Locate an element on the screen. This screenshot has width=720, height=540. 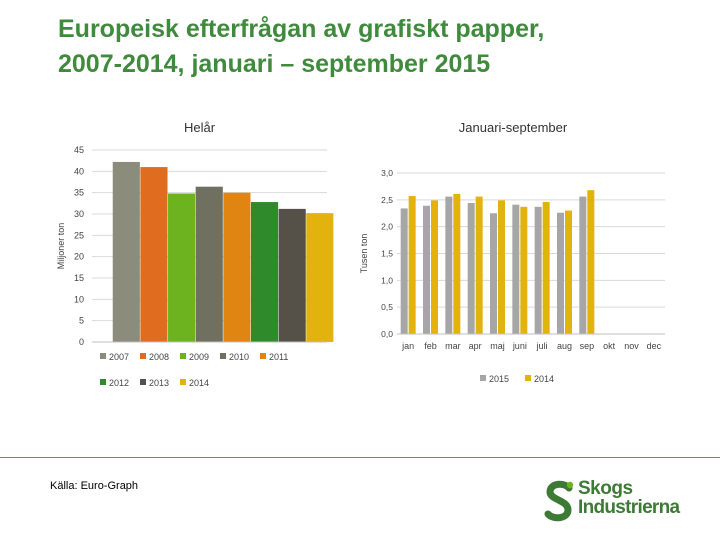
slide-title-line2: 2007-2014, januari – september 2015 is located at coordinates (274, 64).